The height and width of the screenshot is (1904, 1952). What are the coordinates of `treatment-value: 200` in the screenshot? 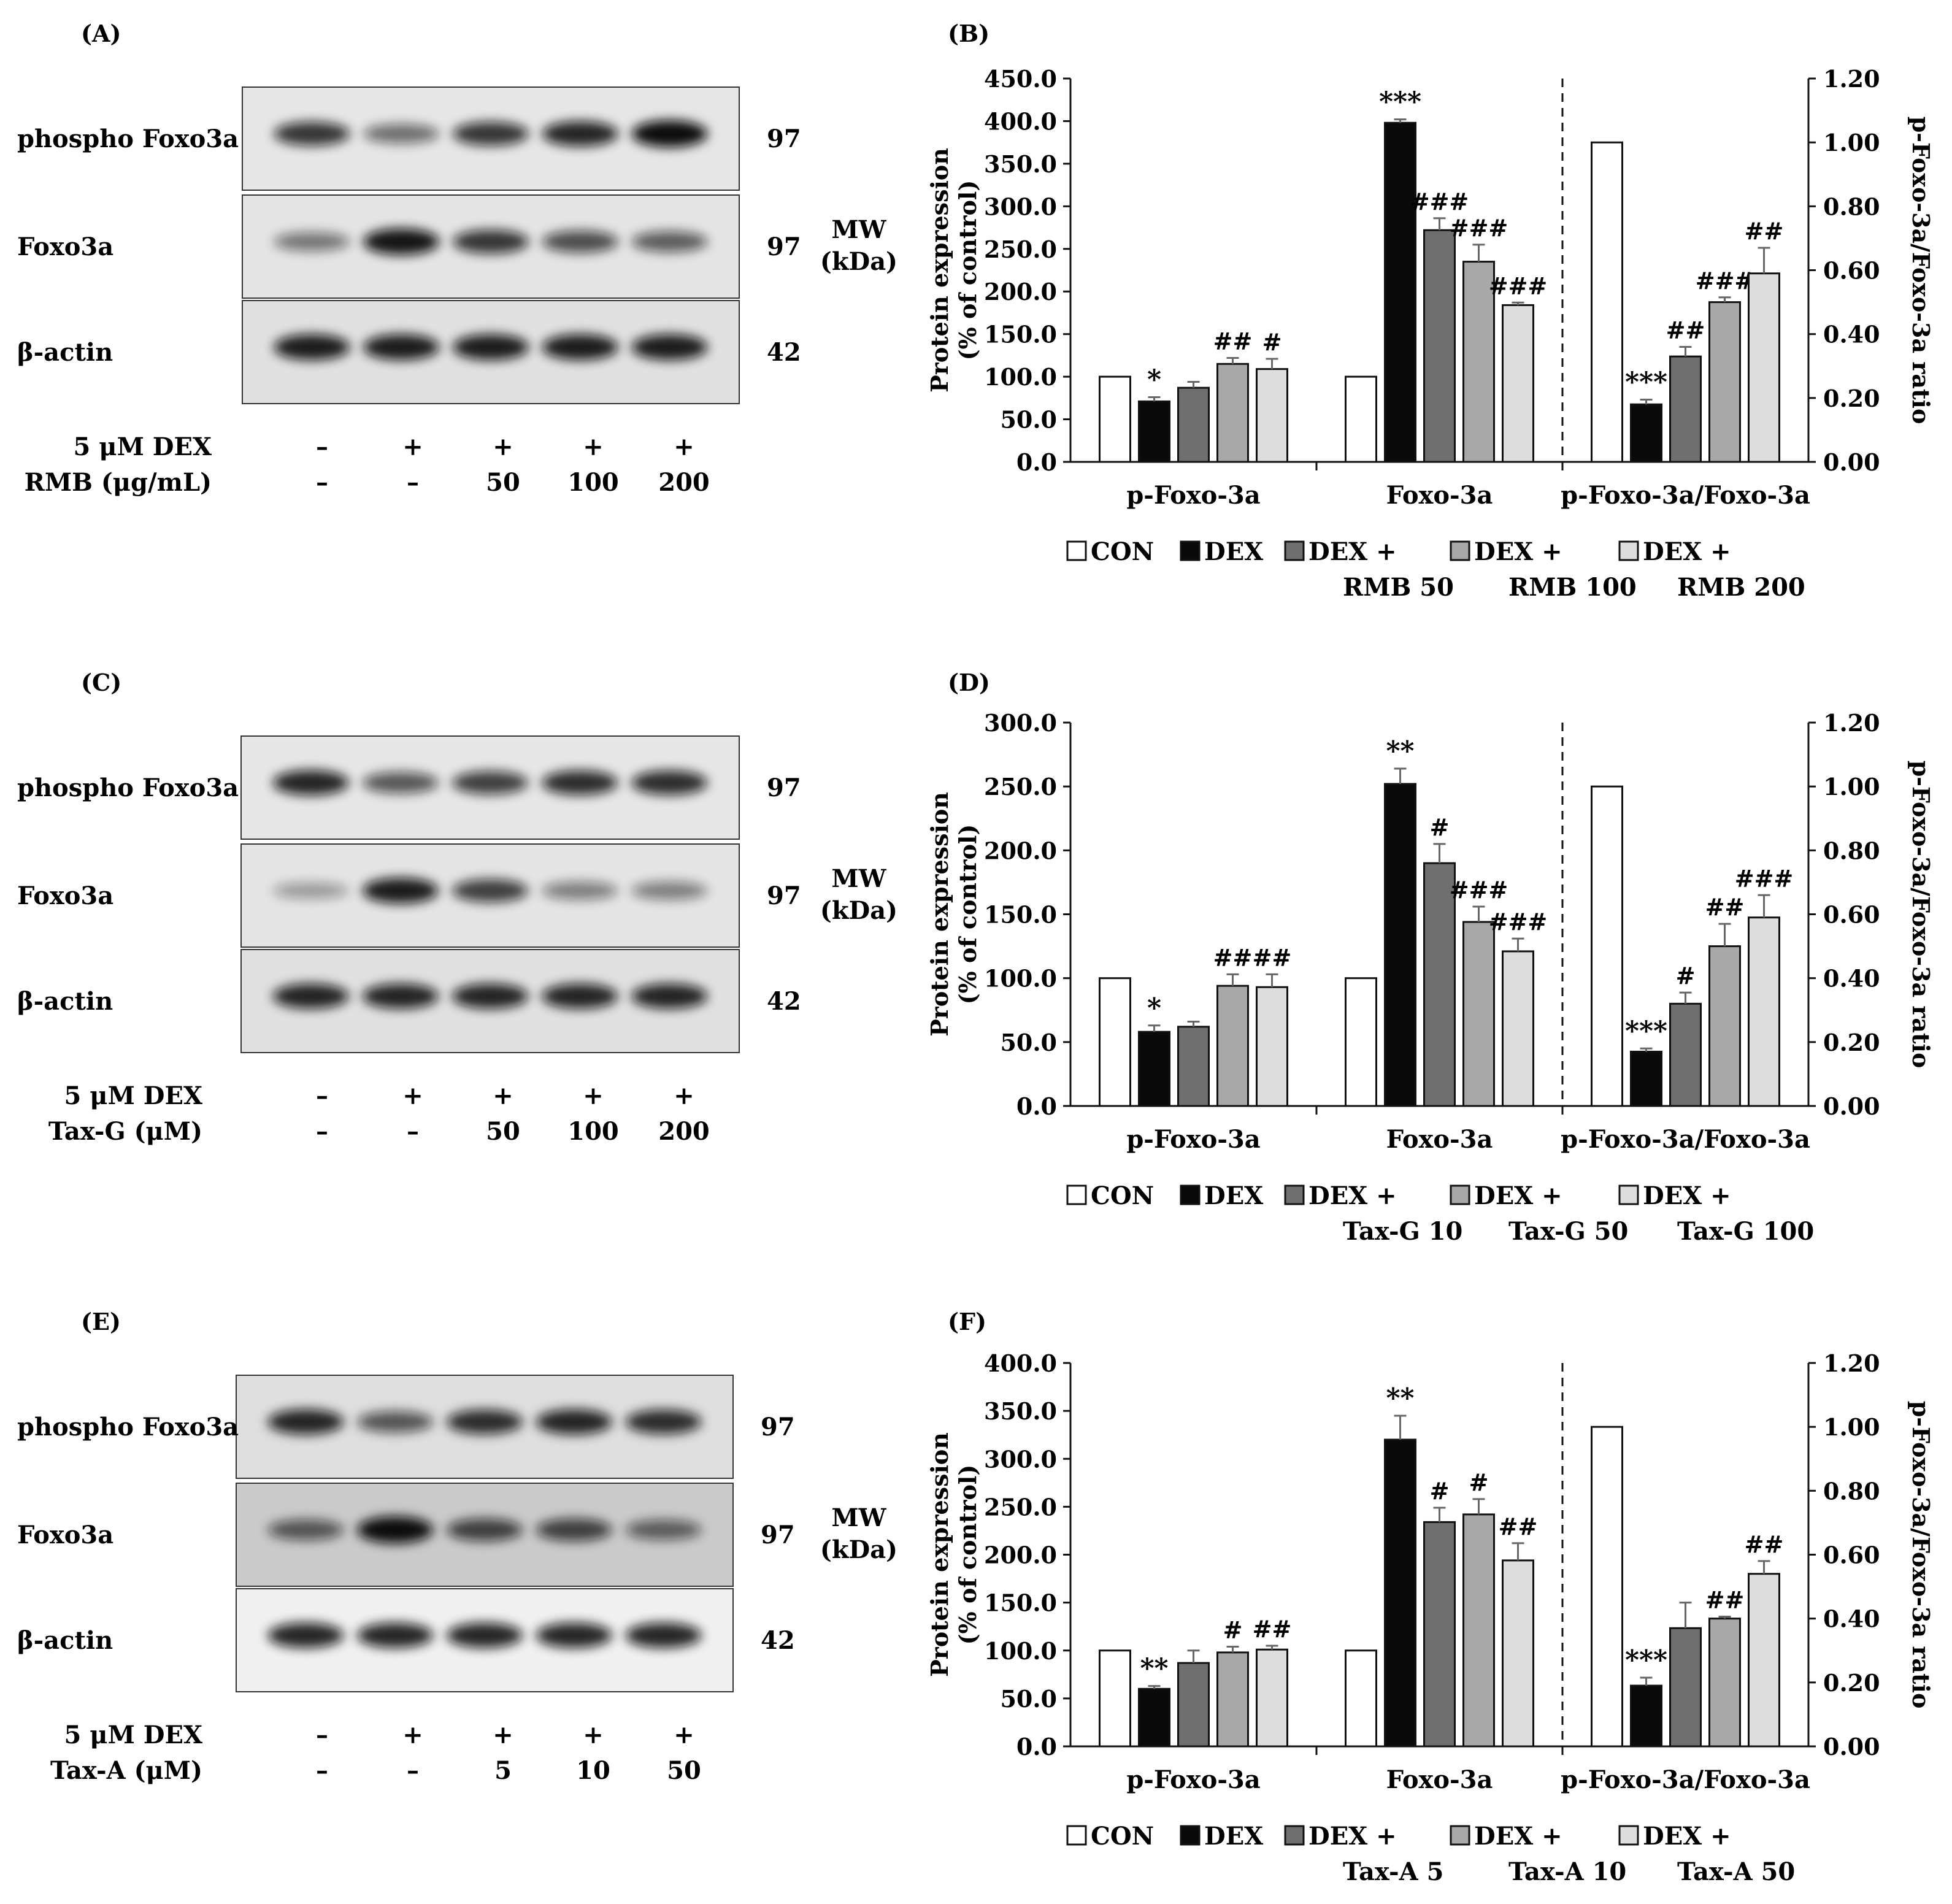 It's located at (684, 1131).